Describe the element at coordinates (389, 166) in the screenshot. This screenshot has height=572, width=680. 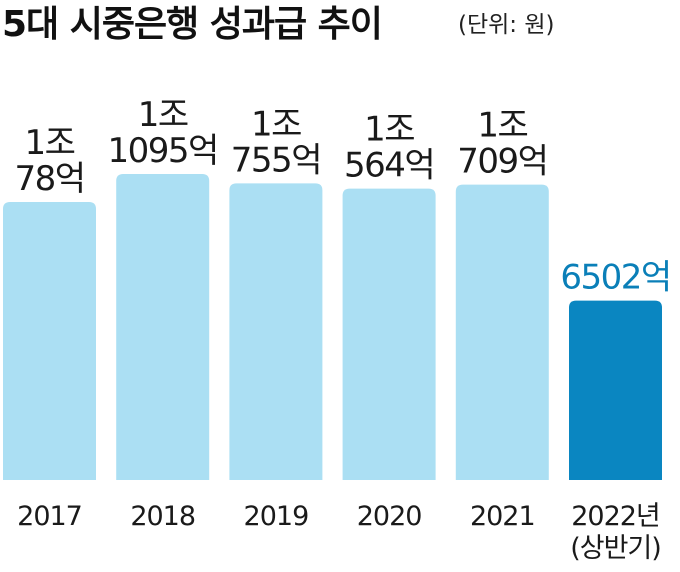
I see `bar-value-label: 564억` at that location.